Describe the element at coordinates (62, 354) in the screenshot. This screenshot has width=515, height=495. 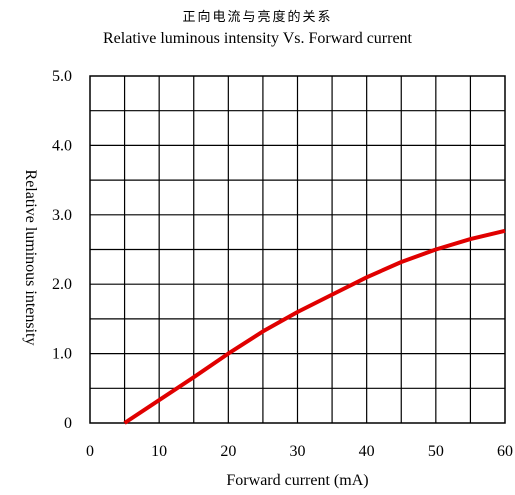
I see `y-tick-label: 1.0` at that location.